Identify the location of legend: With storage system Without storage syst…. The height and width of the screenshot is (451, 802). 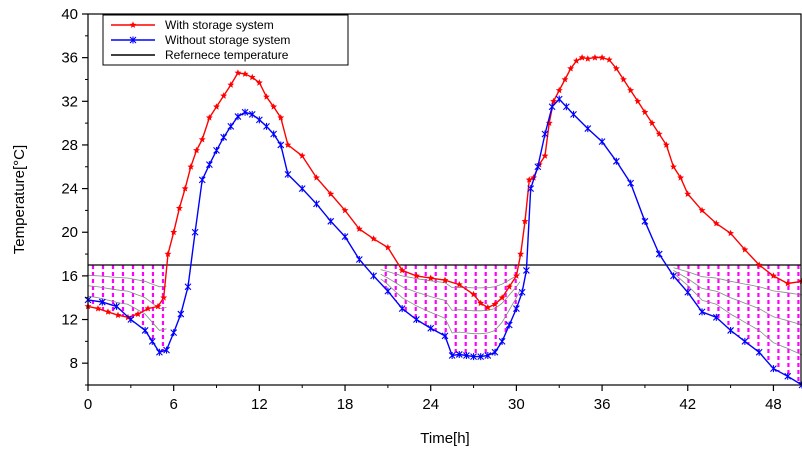
(225, 40).